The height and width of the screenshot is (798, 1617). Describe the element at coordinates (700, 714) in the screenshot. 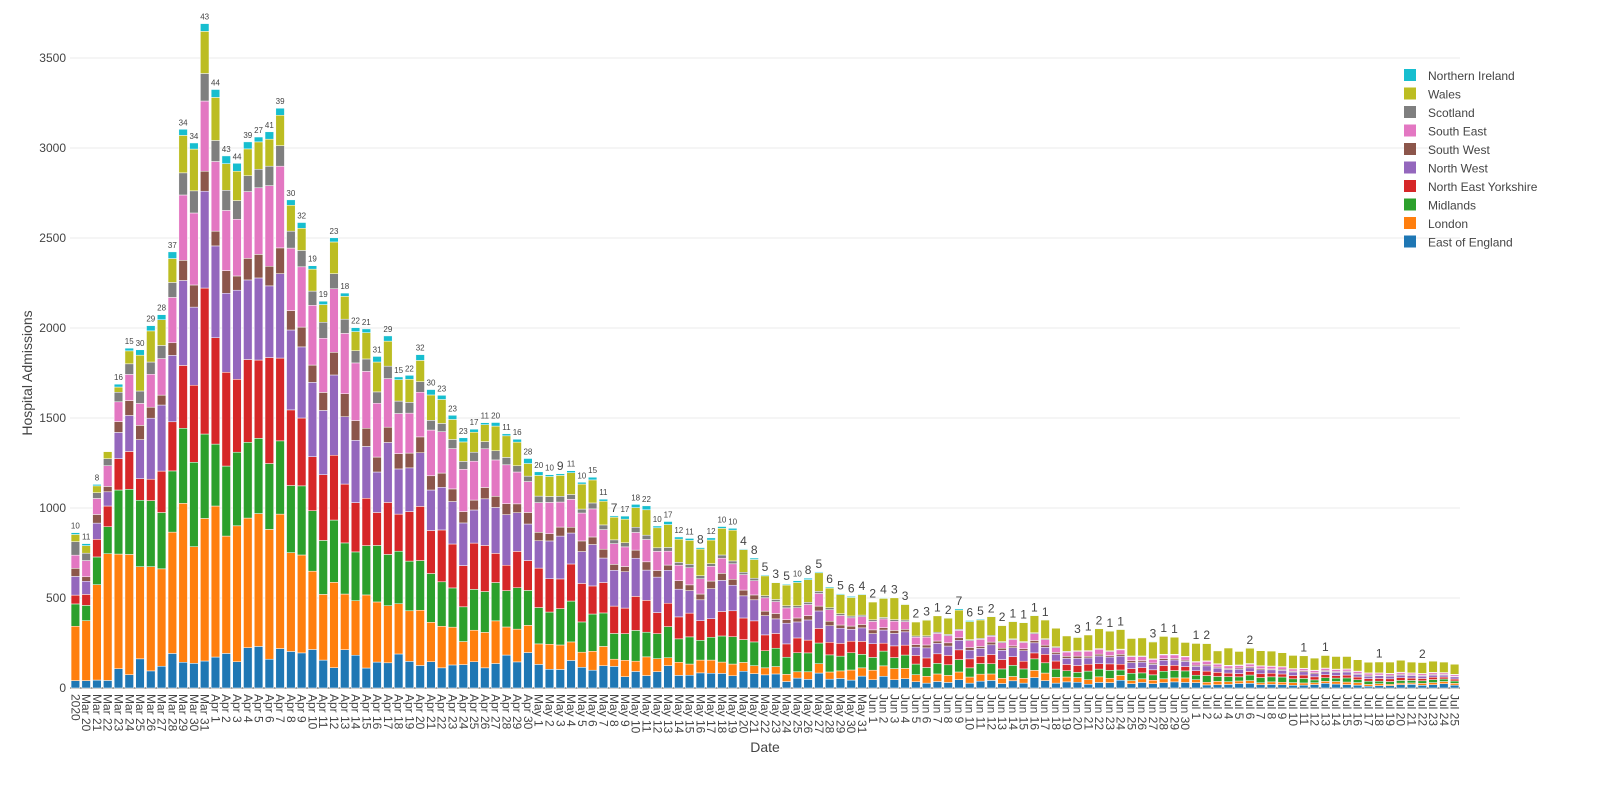

I see `x-tick-label: May 16` at that location.